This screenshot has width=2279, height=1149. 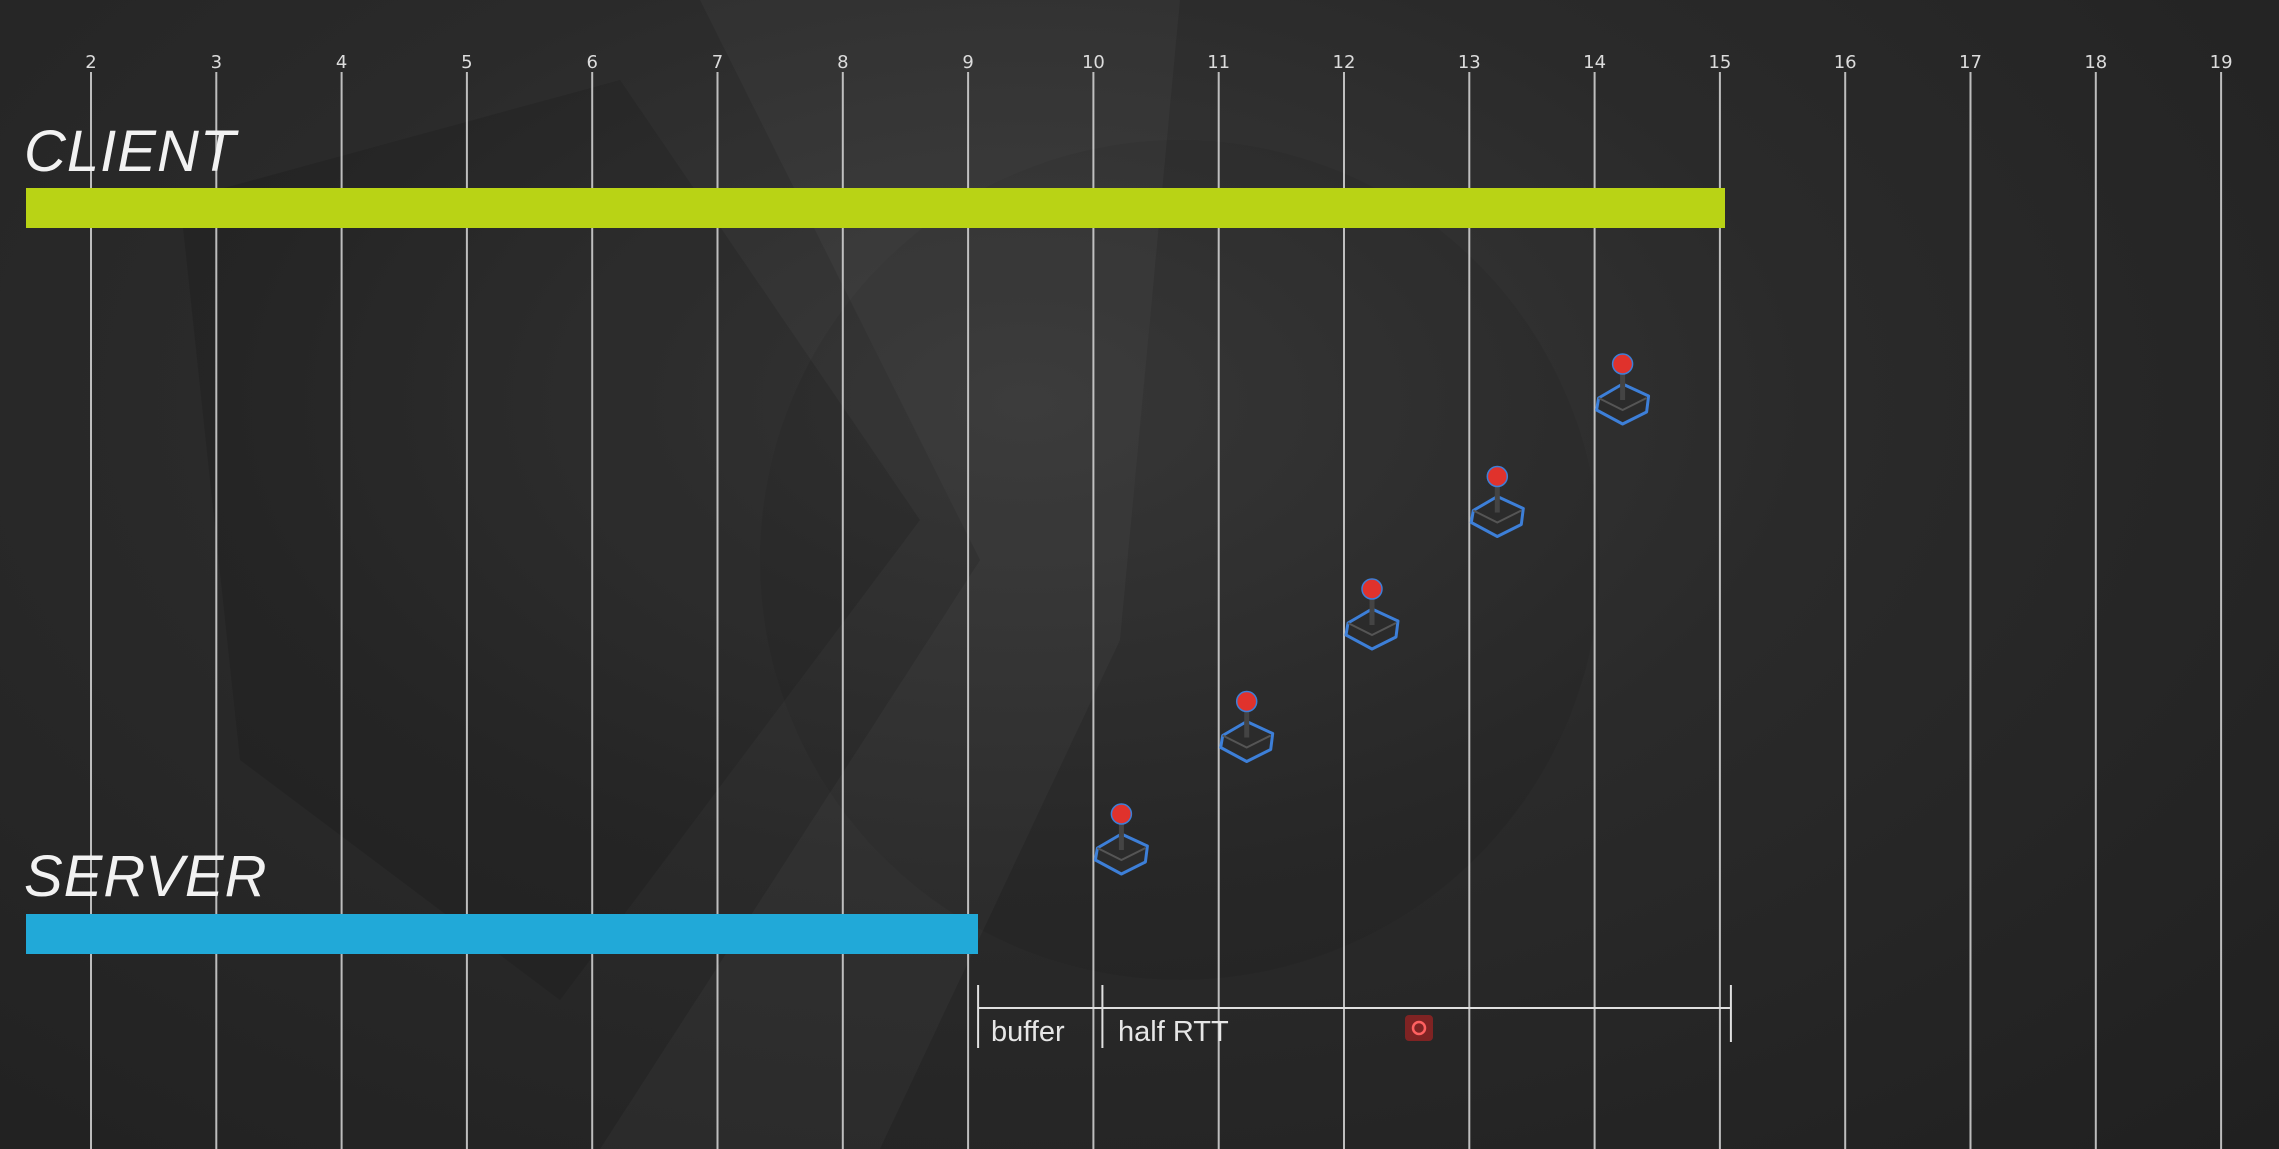 What do you see at coordinates (341, 62) in the screenshot?
I see `tick-label: 4` at bounding box center [341, 62].